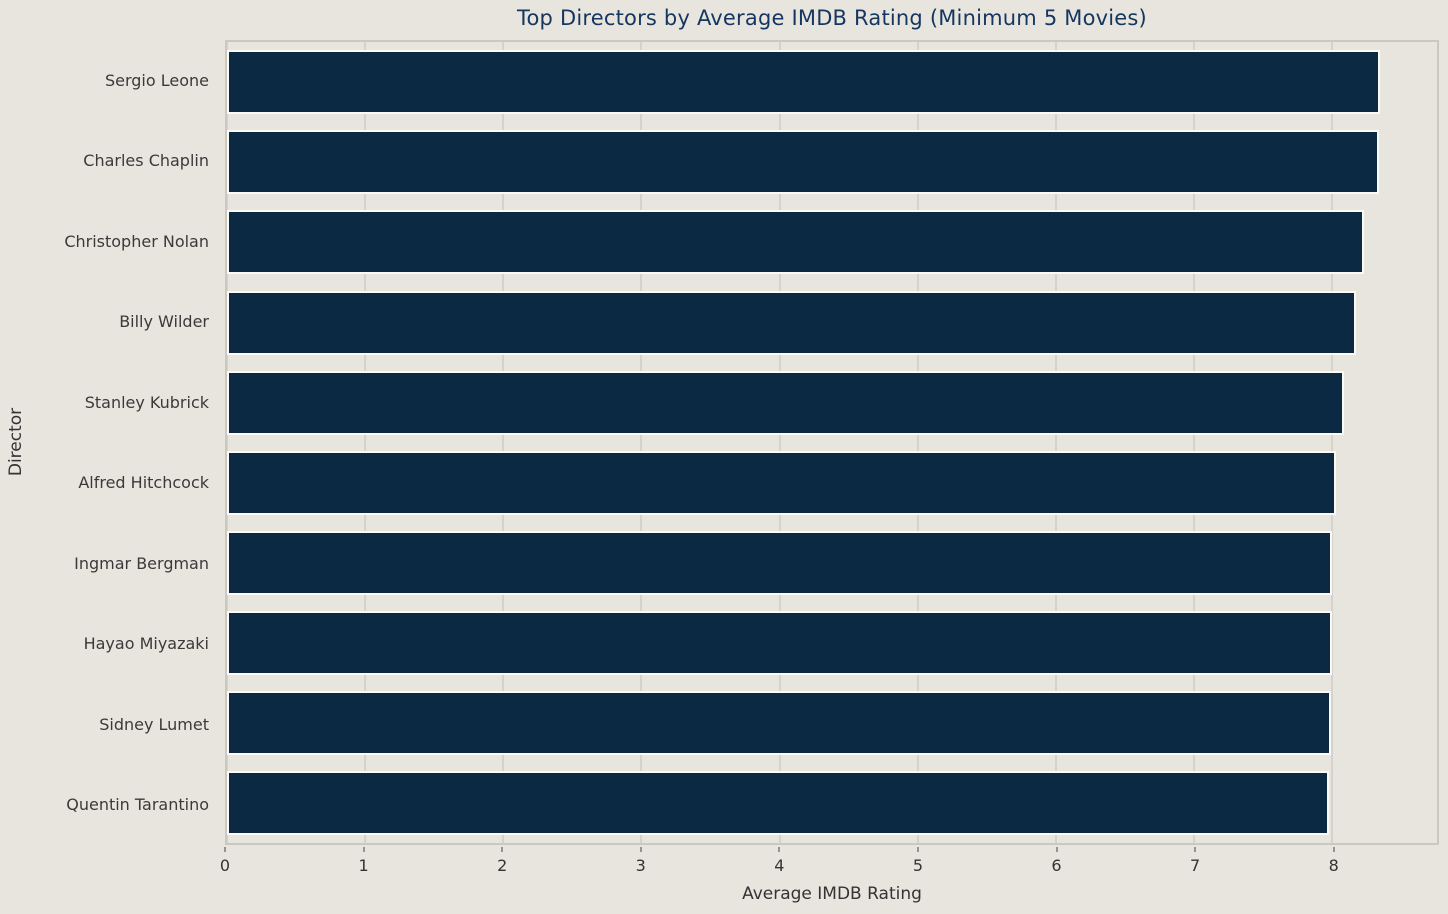 This screenshot has width=1448, height=914. Describe the element at coordinates (779, 865) in the screenshot. I see `x-tick-label: 4` at that location.